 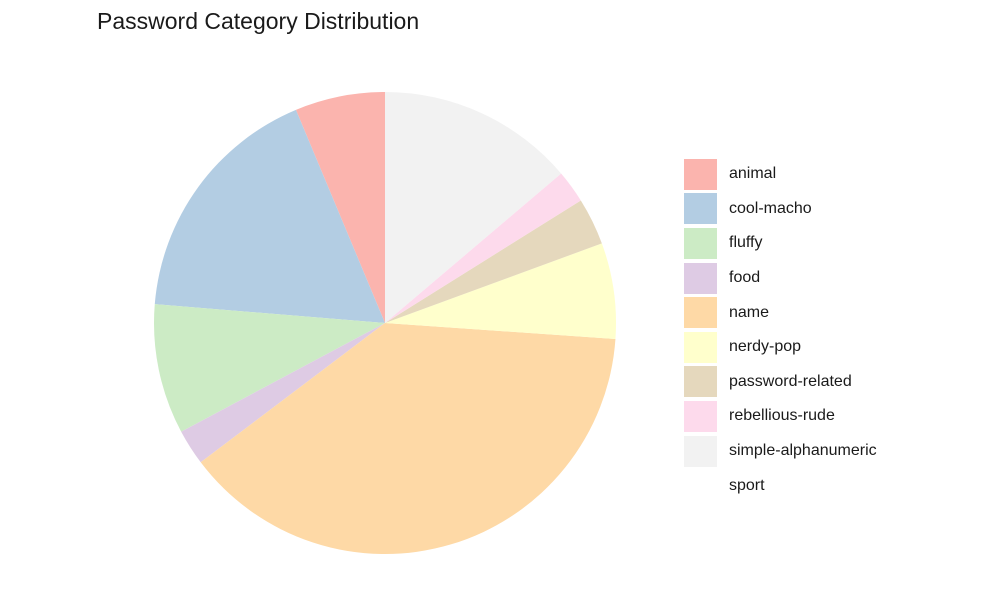 I want to click on legend-label: rebellious-rude, so click(x=782, y=416).